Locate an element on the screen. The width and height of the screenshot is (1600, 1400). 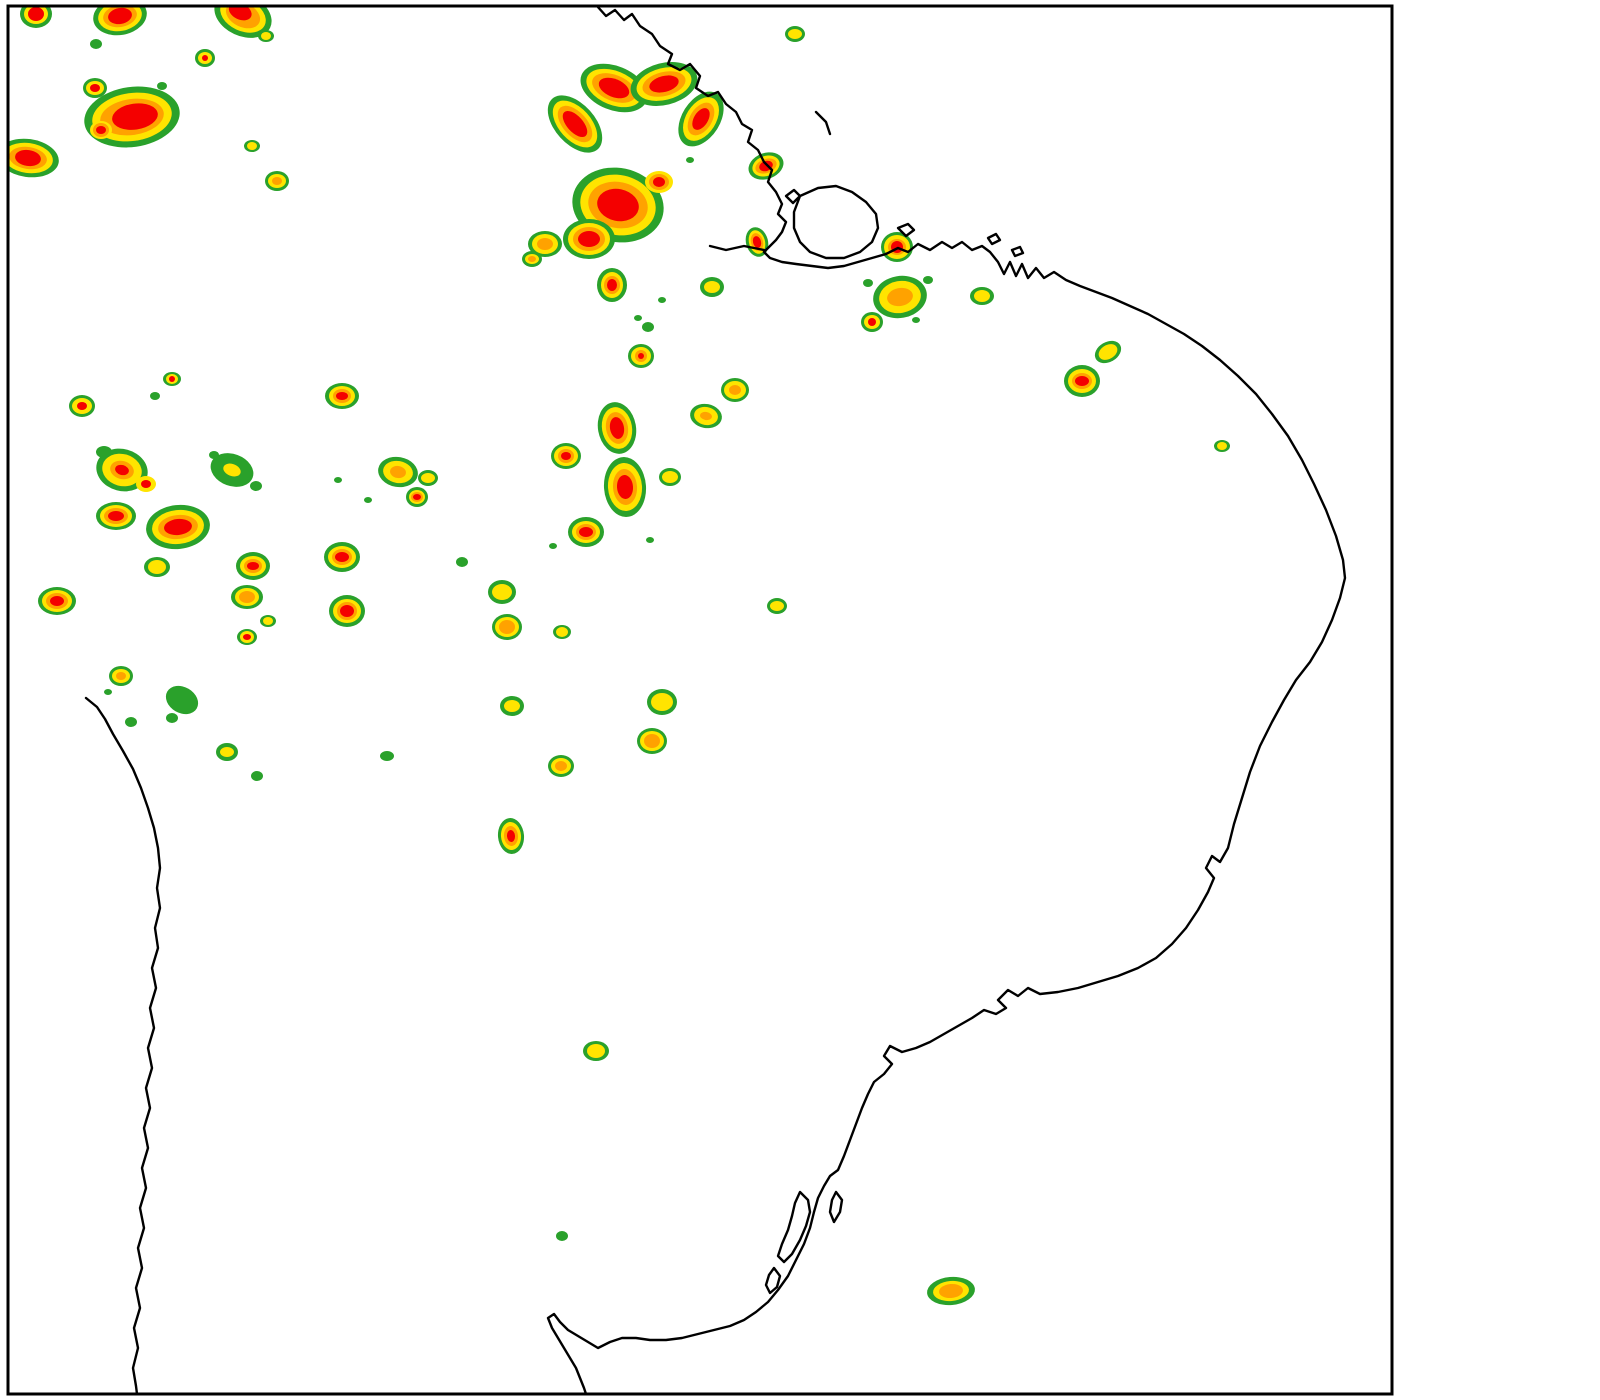
coastline-pacific-coast is located at coordinates (123, 1045).